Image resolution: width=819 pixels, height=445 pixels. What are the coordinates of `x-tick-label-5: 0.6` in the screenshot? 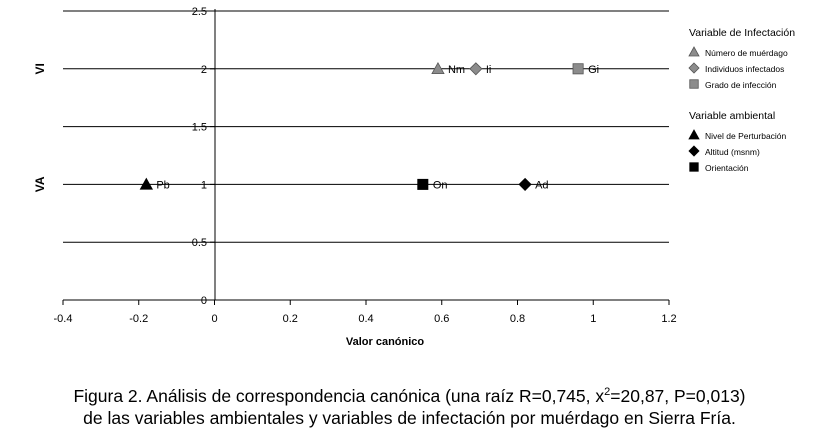 It's located at (441, 319).